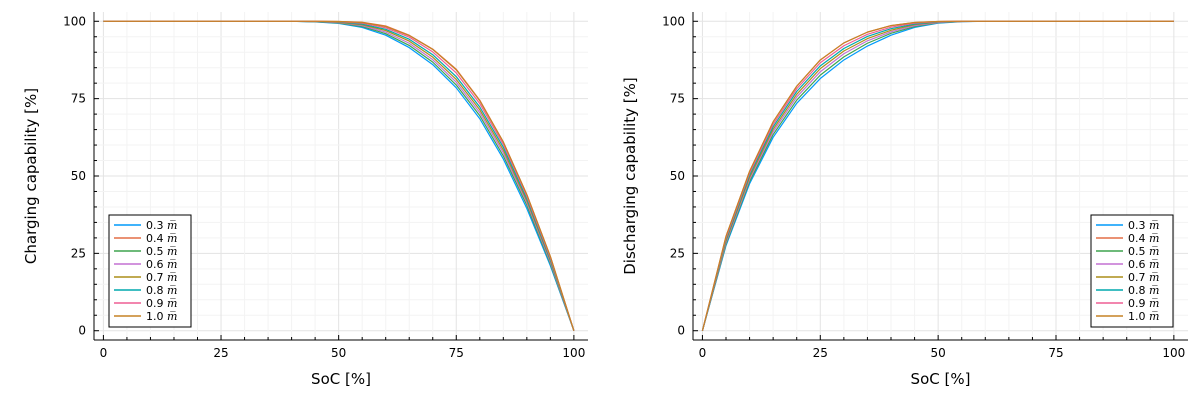  What do you see at coordinates (630, 176) in the screenshot?
I see `y-axis-label: Discharging capability [%]` at bounding box center [630, 176].